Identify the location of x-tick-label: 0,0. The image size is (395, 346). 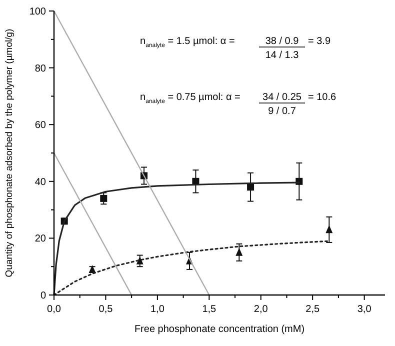
(54, 309).